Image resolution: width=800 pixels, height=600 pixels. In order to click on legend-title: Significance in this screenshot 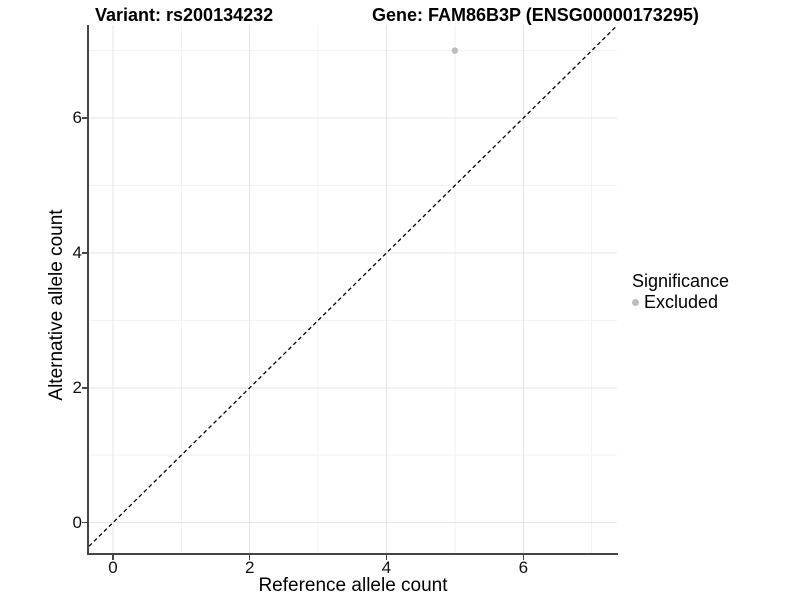, I will do `click(681, 281)`.